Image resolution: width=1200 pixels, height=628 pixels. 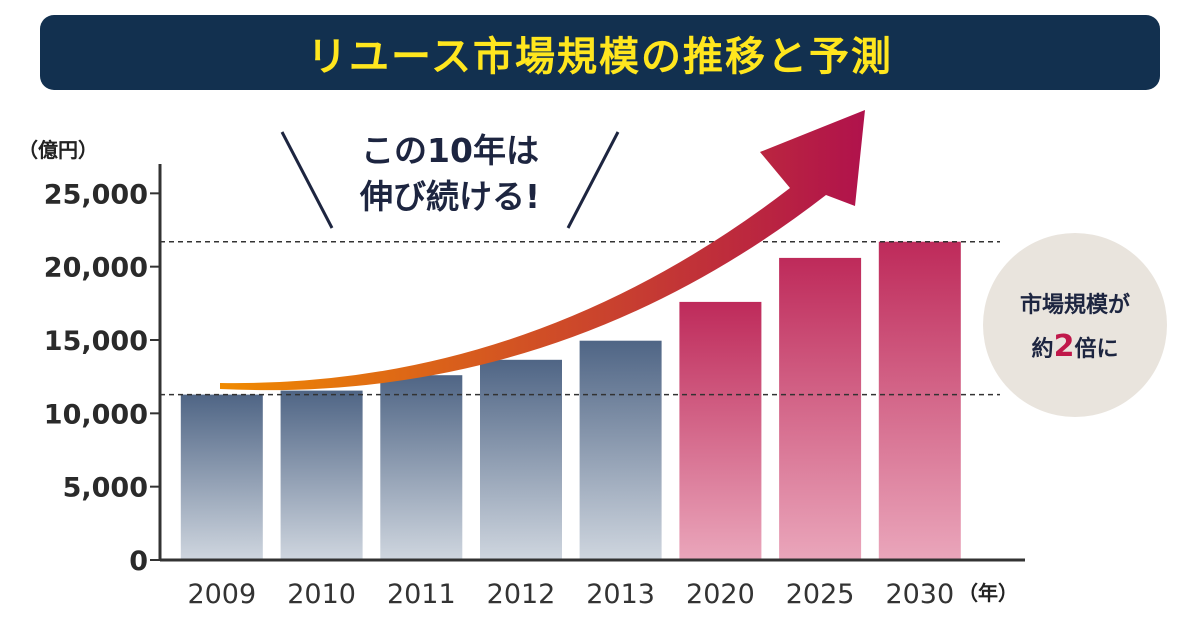 I want to click on badge-number: 2, so click(x=1064, y=346).